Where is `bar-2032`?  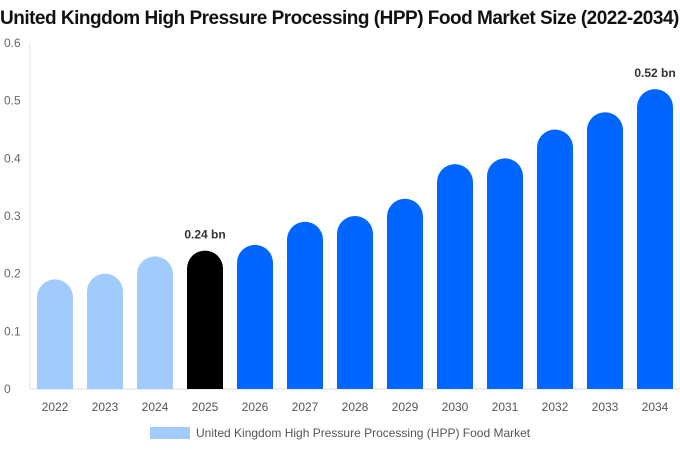
bar-2032 is located at coordinates (555, 259).